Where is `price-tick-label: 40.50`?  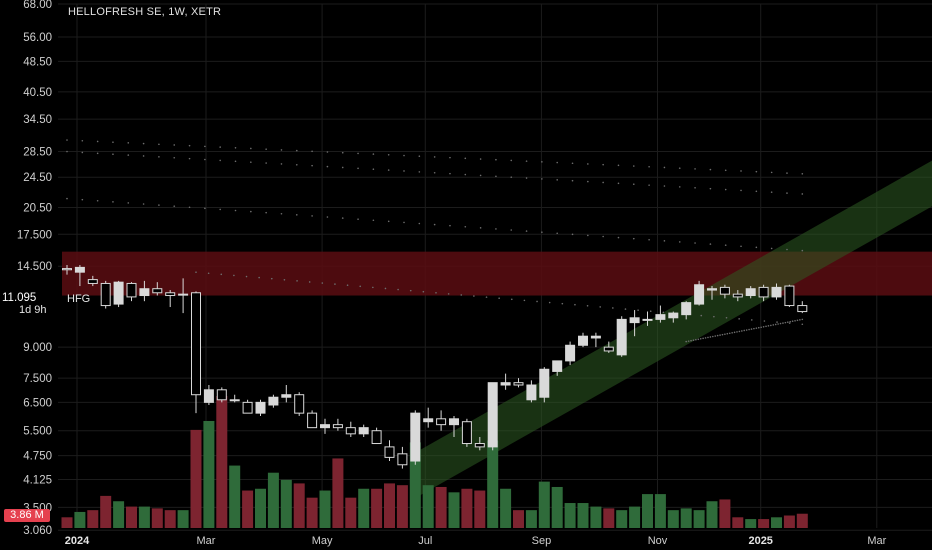
price-tick-label: 40.50 is located at coordinates (37, 93).